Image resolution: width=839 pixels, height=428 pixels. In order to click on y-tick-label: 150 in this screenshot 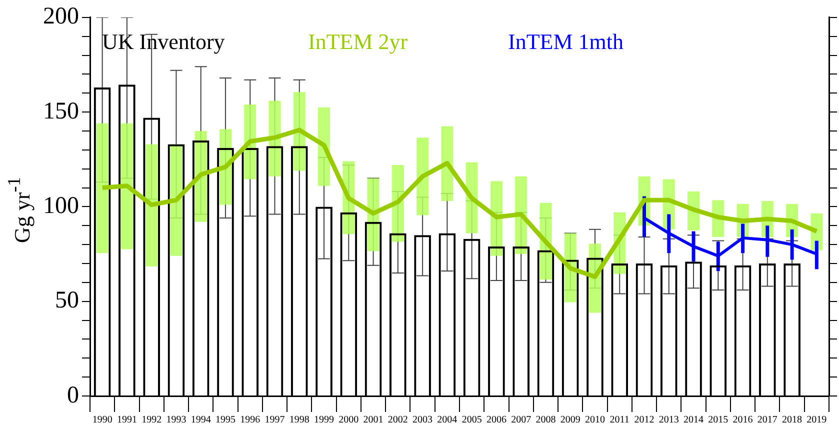, I will do `click(61, 111)`.